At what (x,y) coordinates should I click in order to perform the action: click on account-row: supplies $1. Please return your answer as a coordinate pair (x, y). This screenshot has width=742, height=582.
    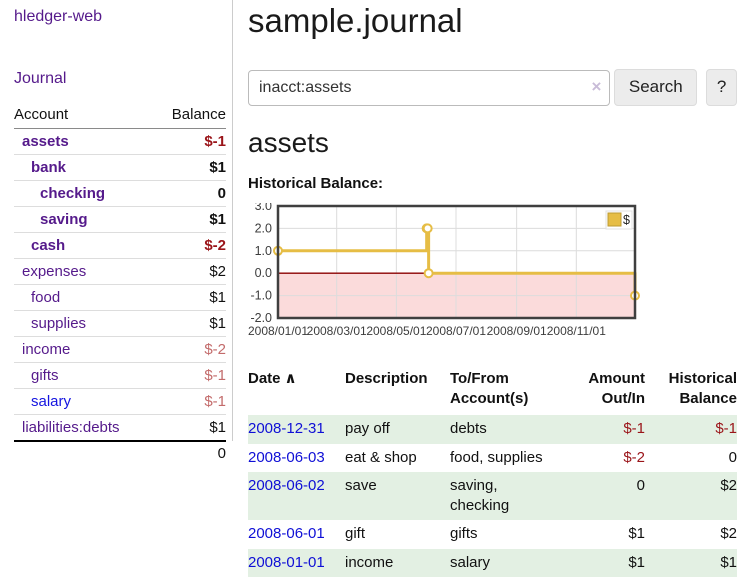
    Looking at the image, I should click on (120, 323).